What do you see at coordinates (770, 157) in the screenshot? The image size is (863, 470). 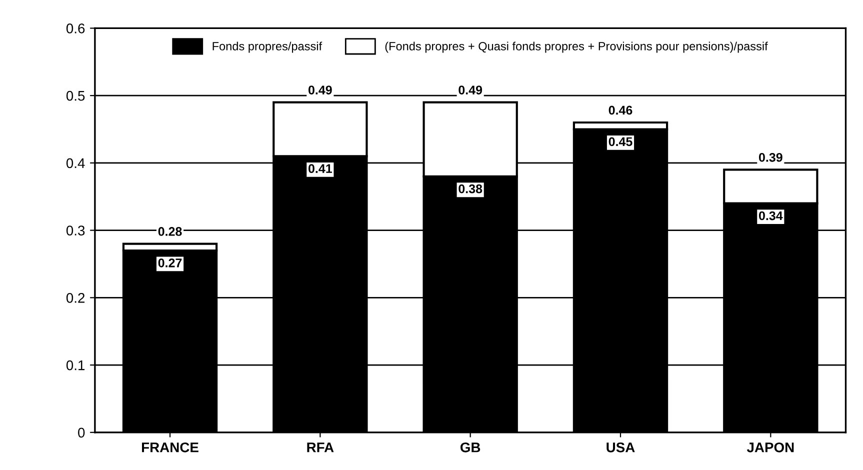 I see `total-label: 0.39` at bounding box center [770, 157].